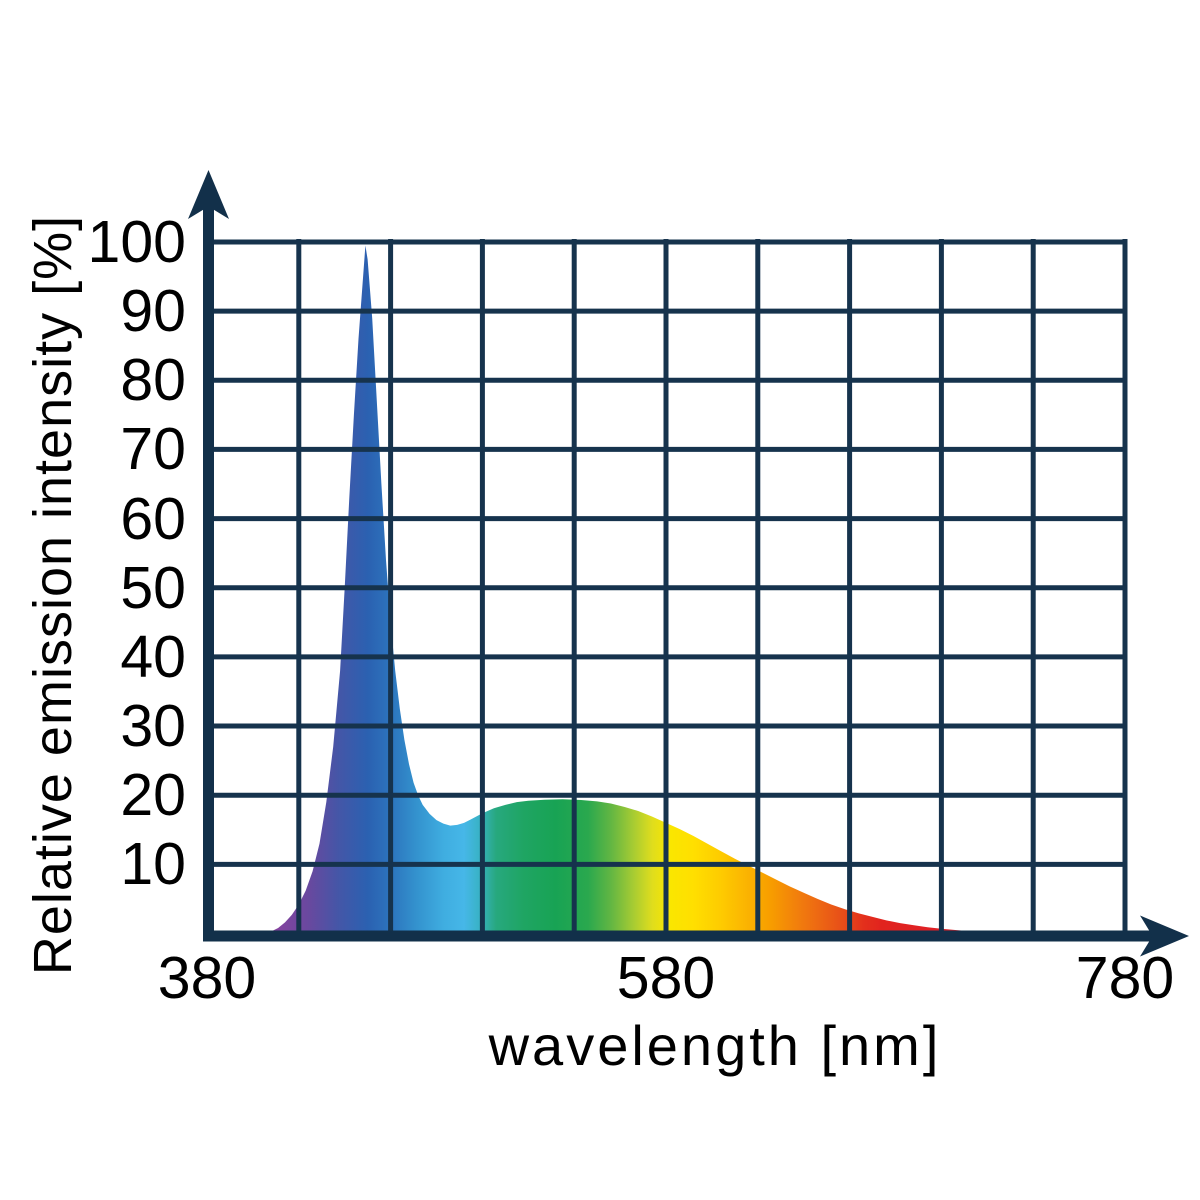 The height and width of the screenshot is (1200, 1200). Describe the element at coordinates (1164, 936) in the screenshot. I see `x-axis-arrow-icon` at that location.